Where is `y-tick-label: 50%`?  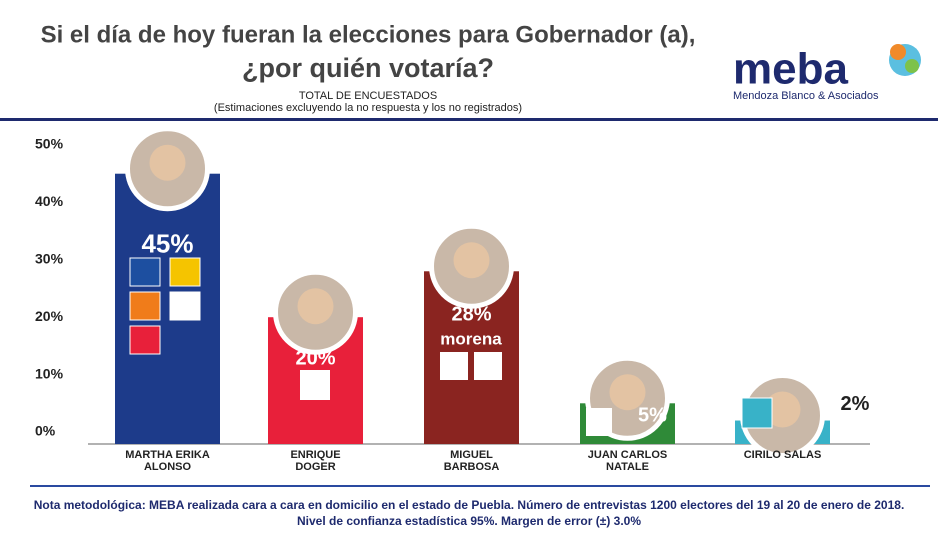
y-tick-label: 50% is located at coordinates (49, 144).